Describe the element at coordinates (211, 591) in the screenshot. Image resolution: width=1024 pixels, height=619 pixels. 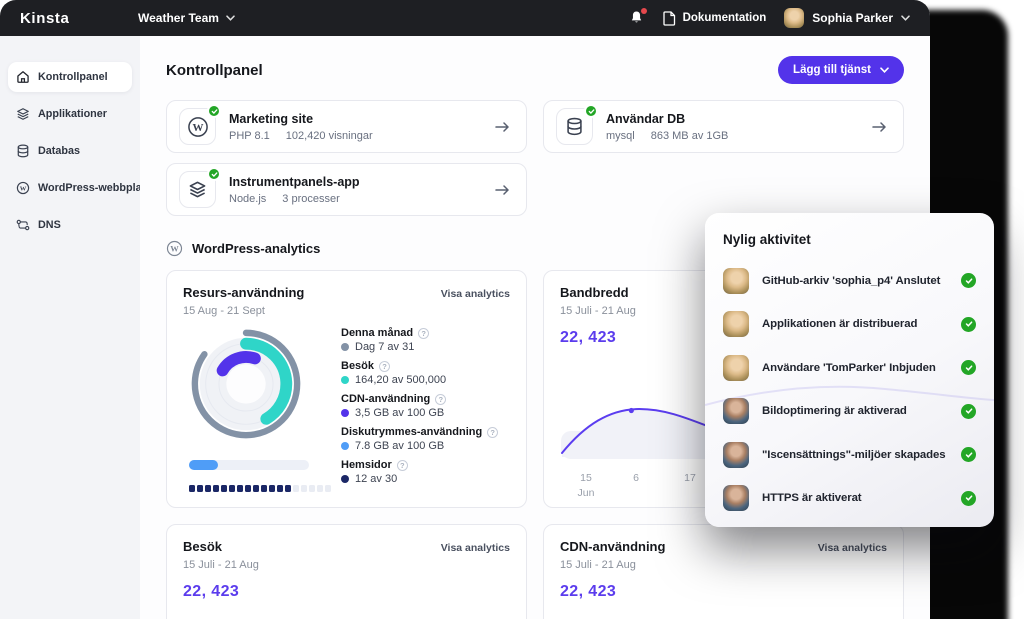
I see `visits-value: 22, 423` at that location.